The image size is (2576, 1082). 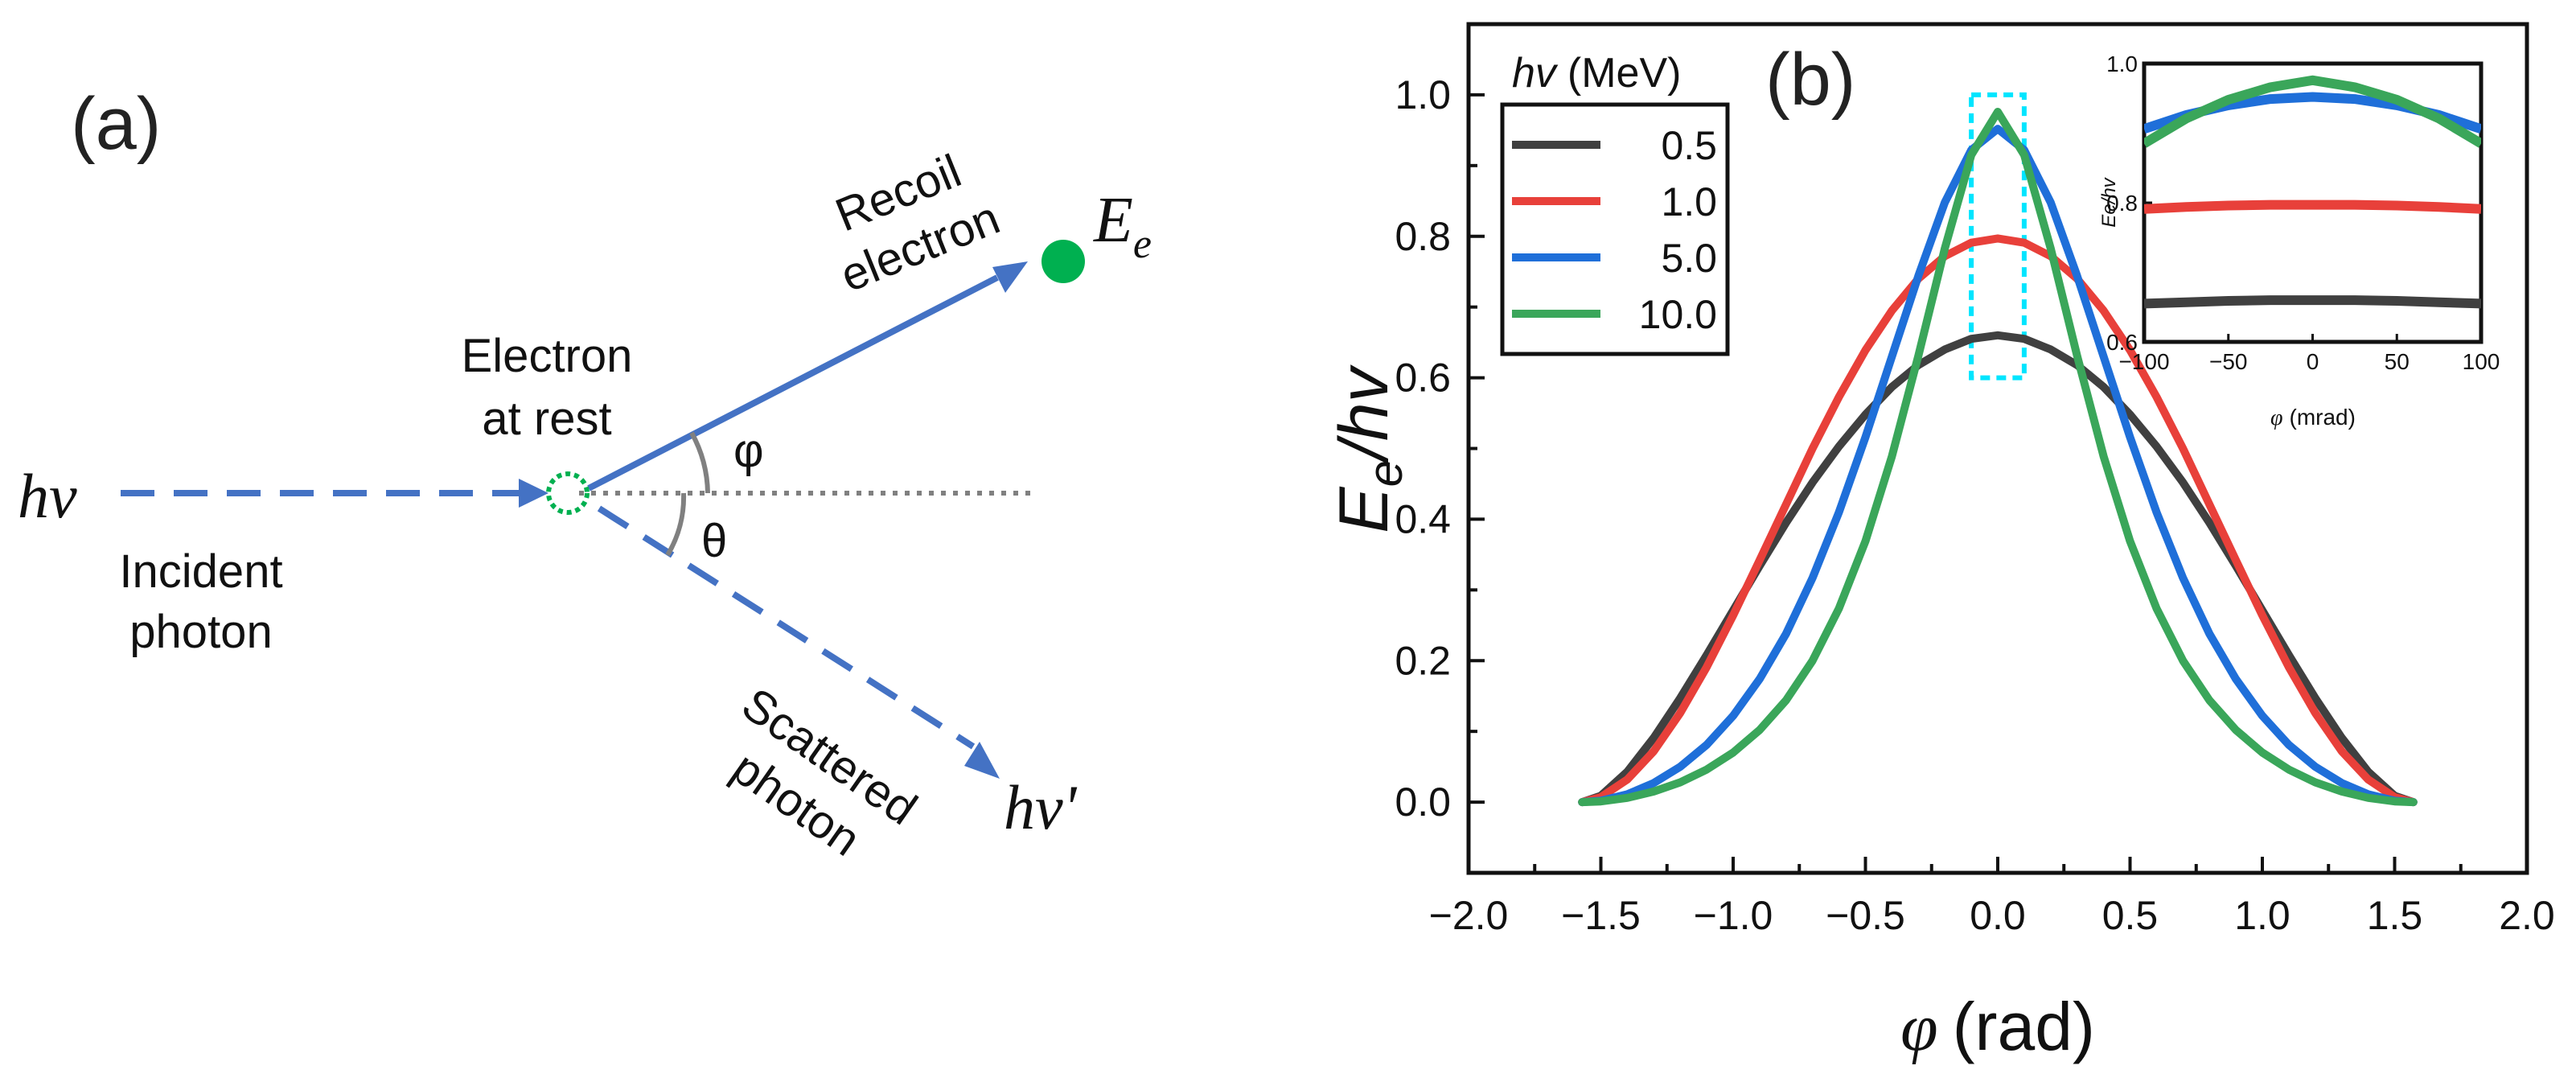 I want to click on zoom-highlight-box, so click(x=1998, y=236).